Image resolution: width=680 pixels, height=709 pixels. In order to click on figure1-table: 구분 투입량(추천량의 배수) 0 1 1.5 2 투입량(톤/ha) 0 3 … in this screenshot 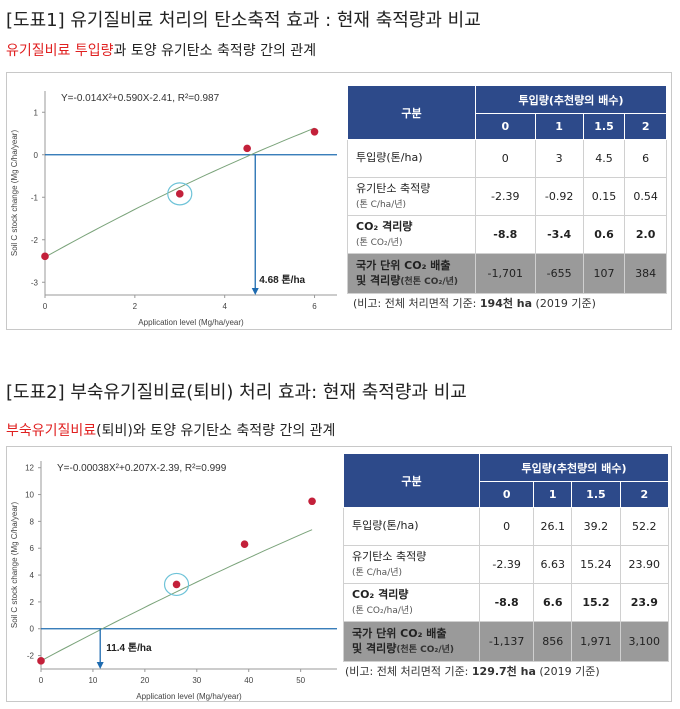, I will do `click(507, 189)`.